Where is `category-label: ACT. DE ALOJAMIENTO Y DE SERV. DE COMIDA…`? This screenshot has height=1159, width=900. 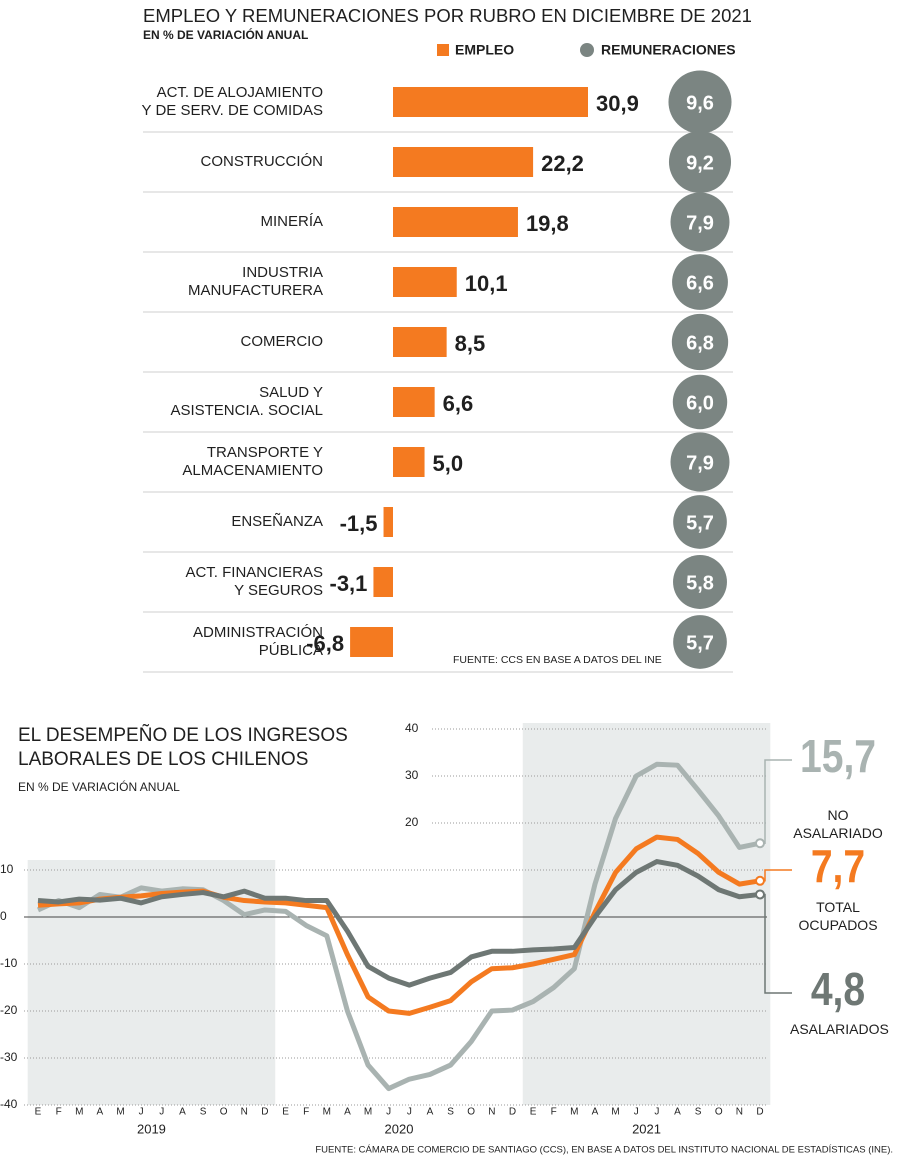 category-label: ACT. DE ALOJAMIENTO Y DE SERV. DE COMIDA… is located at coordinates (232, 101).